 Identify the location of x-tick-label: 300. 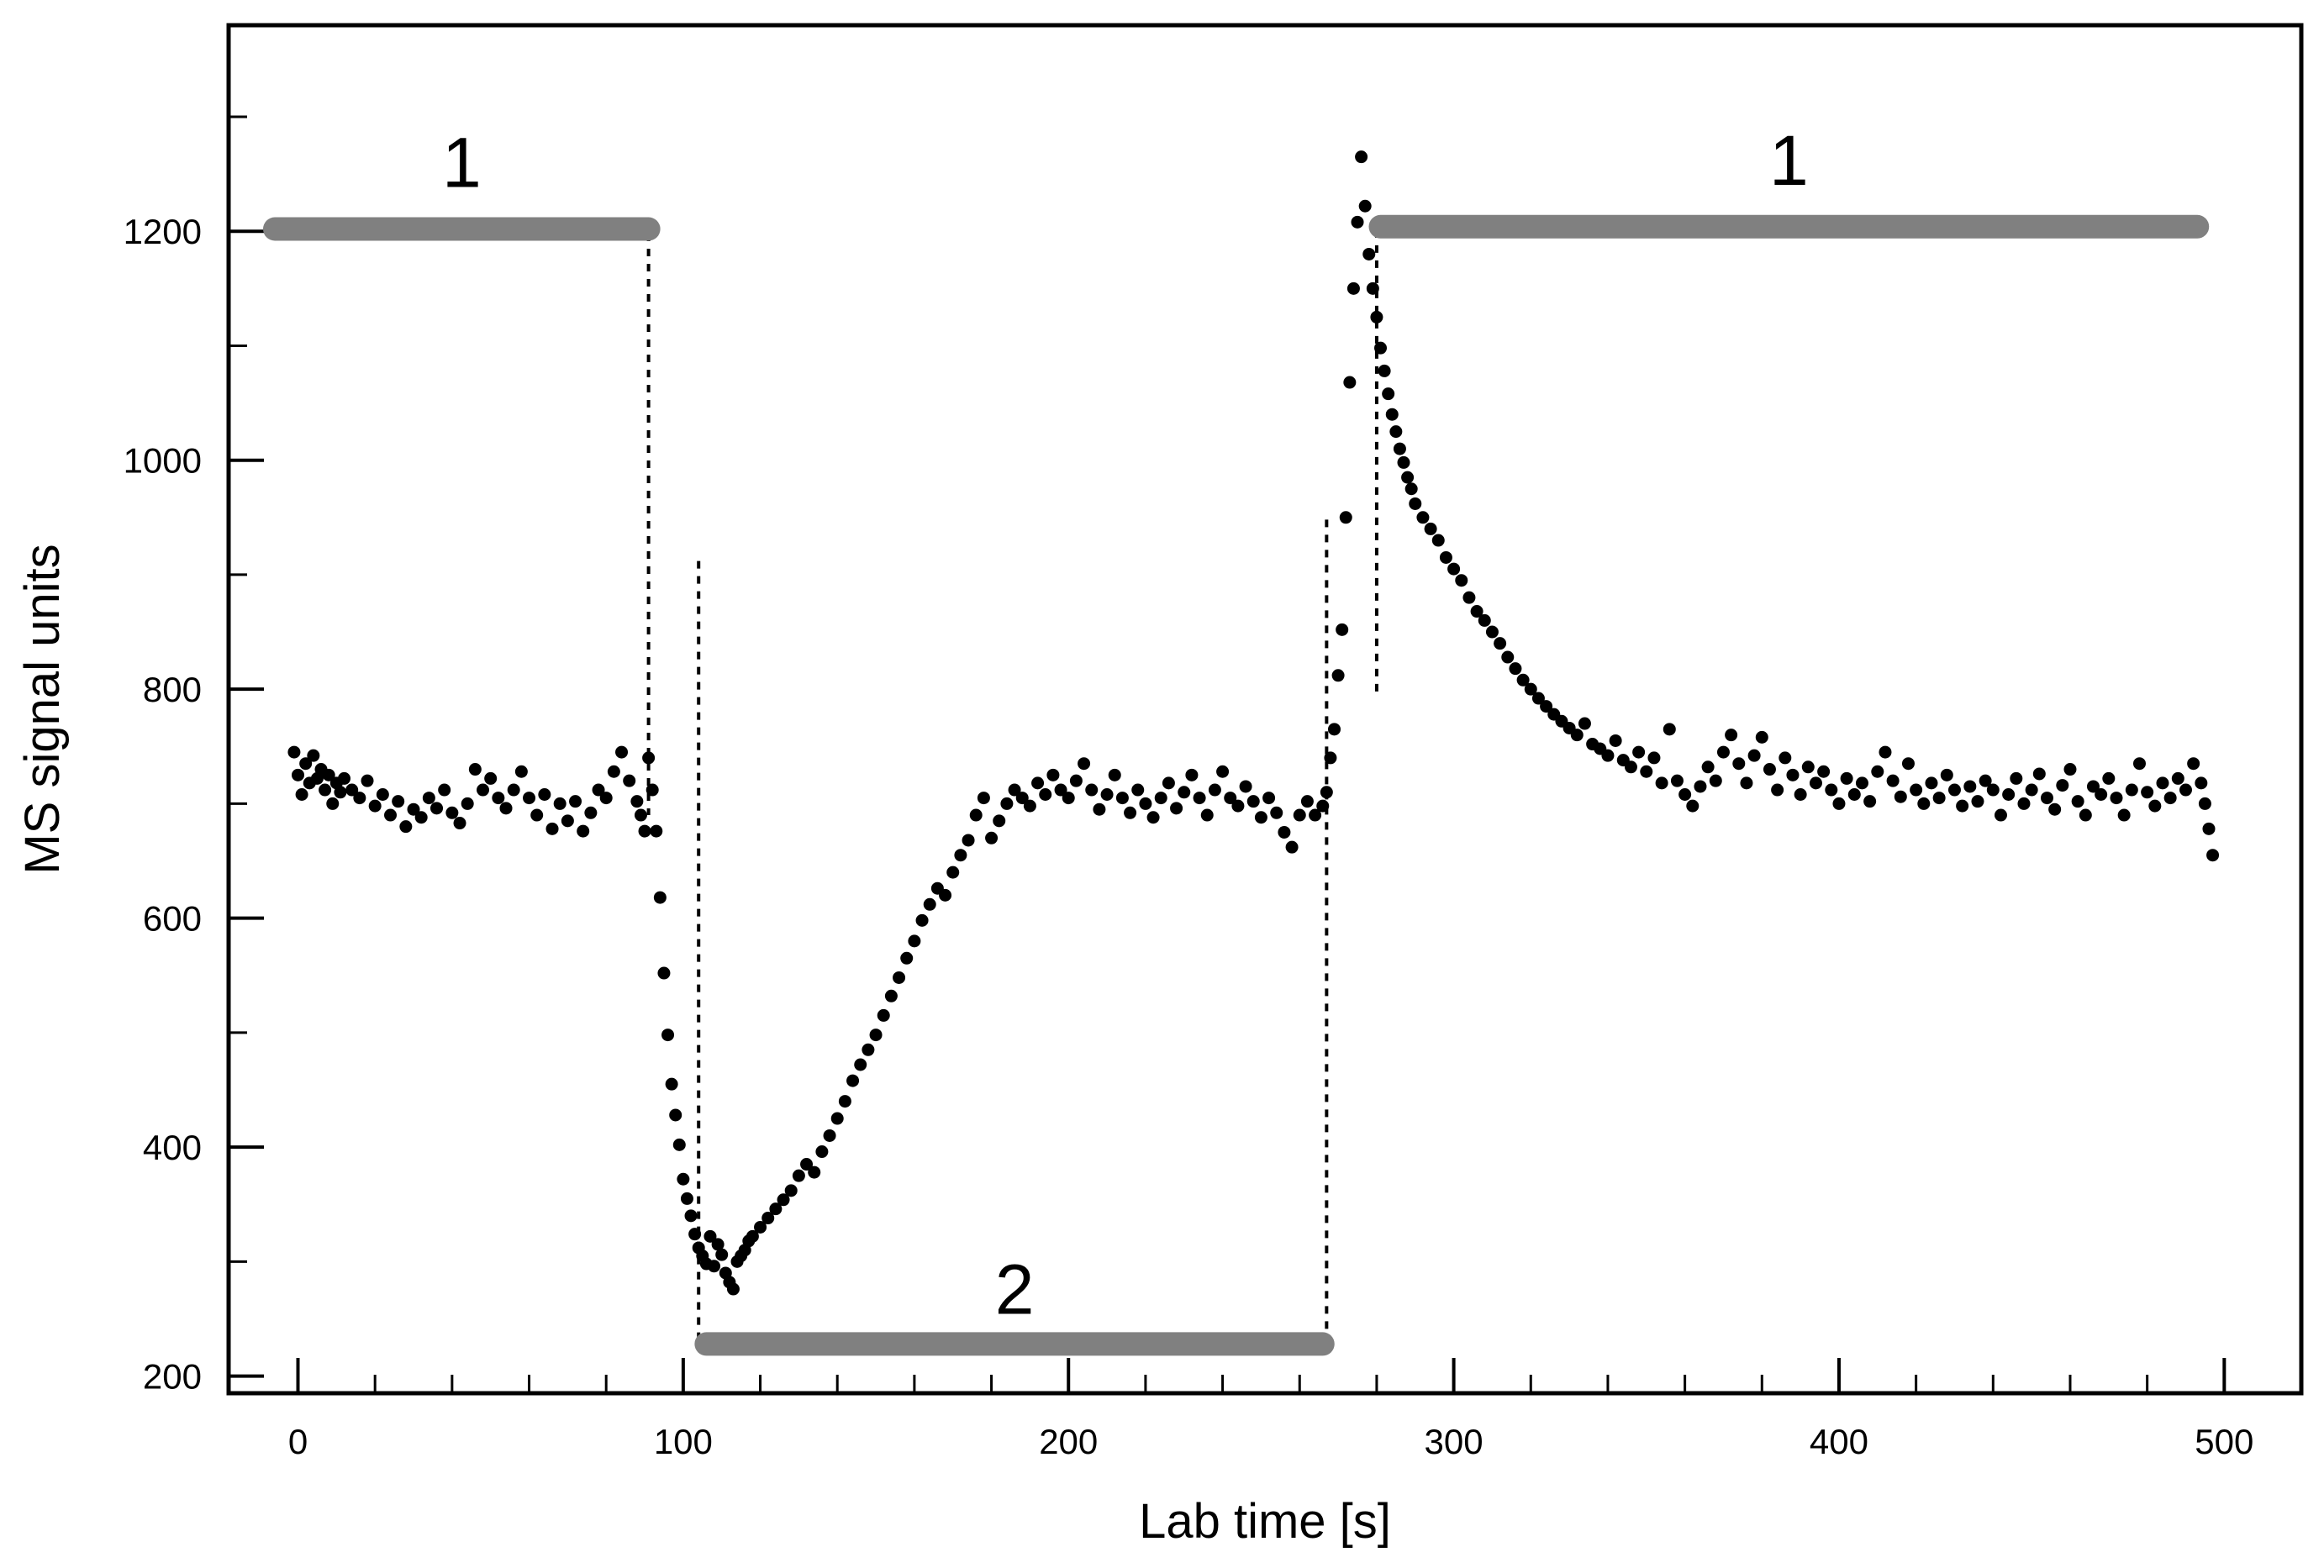
(1454, 1441).